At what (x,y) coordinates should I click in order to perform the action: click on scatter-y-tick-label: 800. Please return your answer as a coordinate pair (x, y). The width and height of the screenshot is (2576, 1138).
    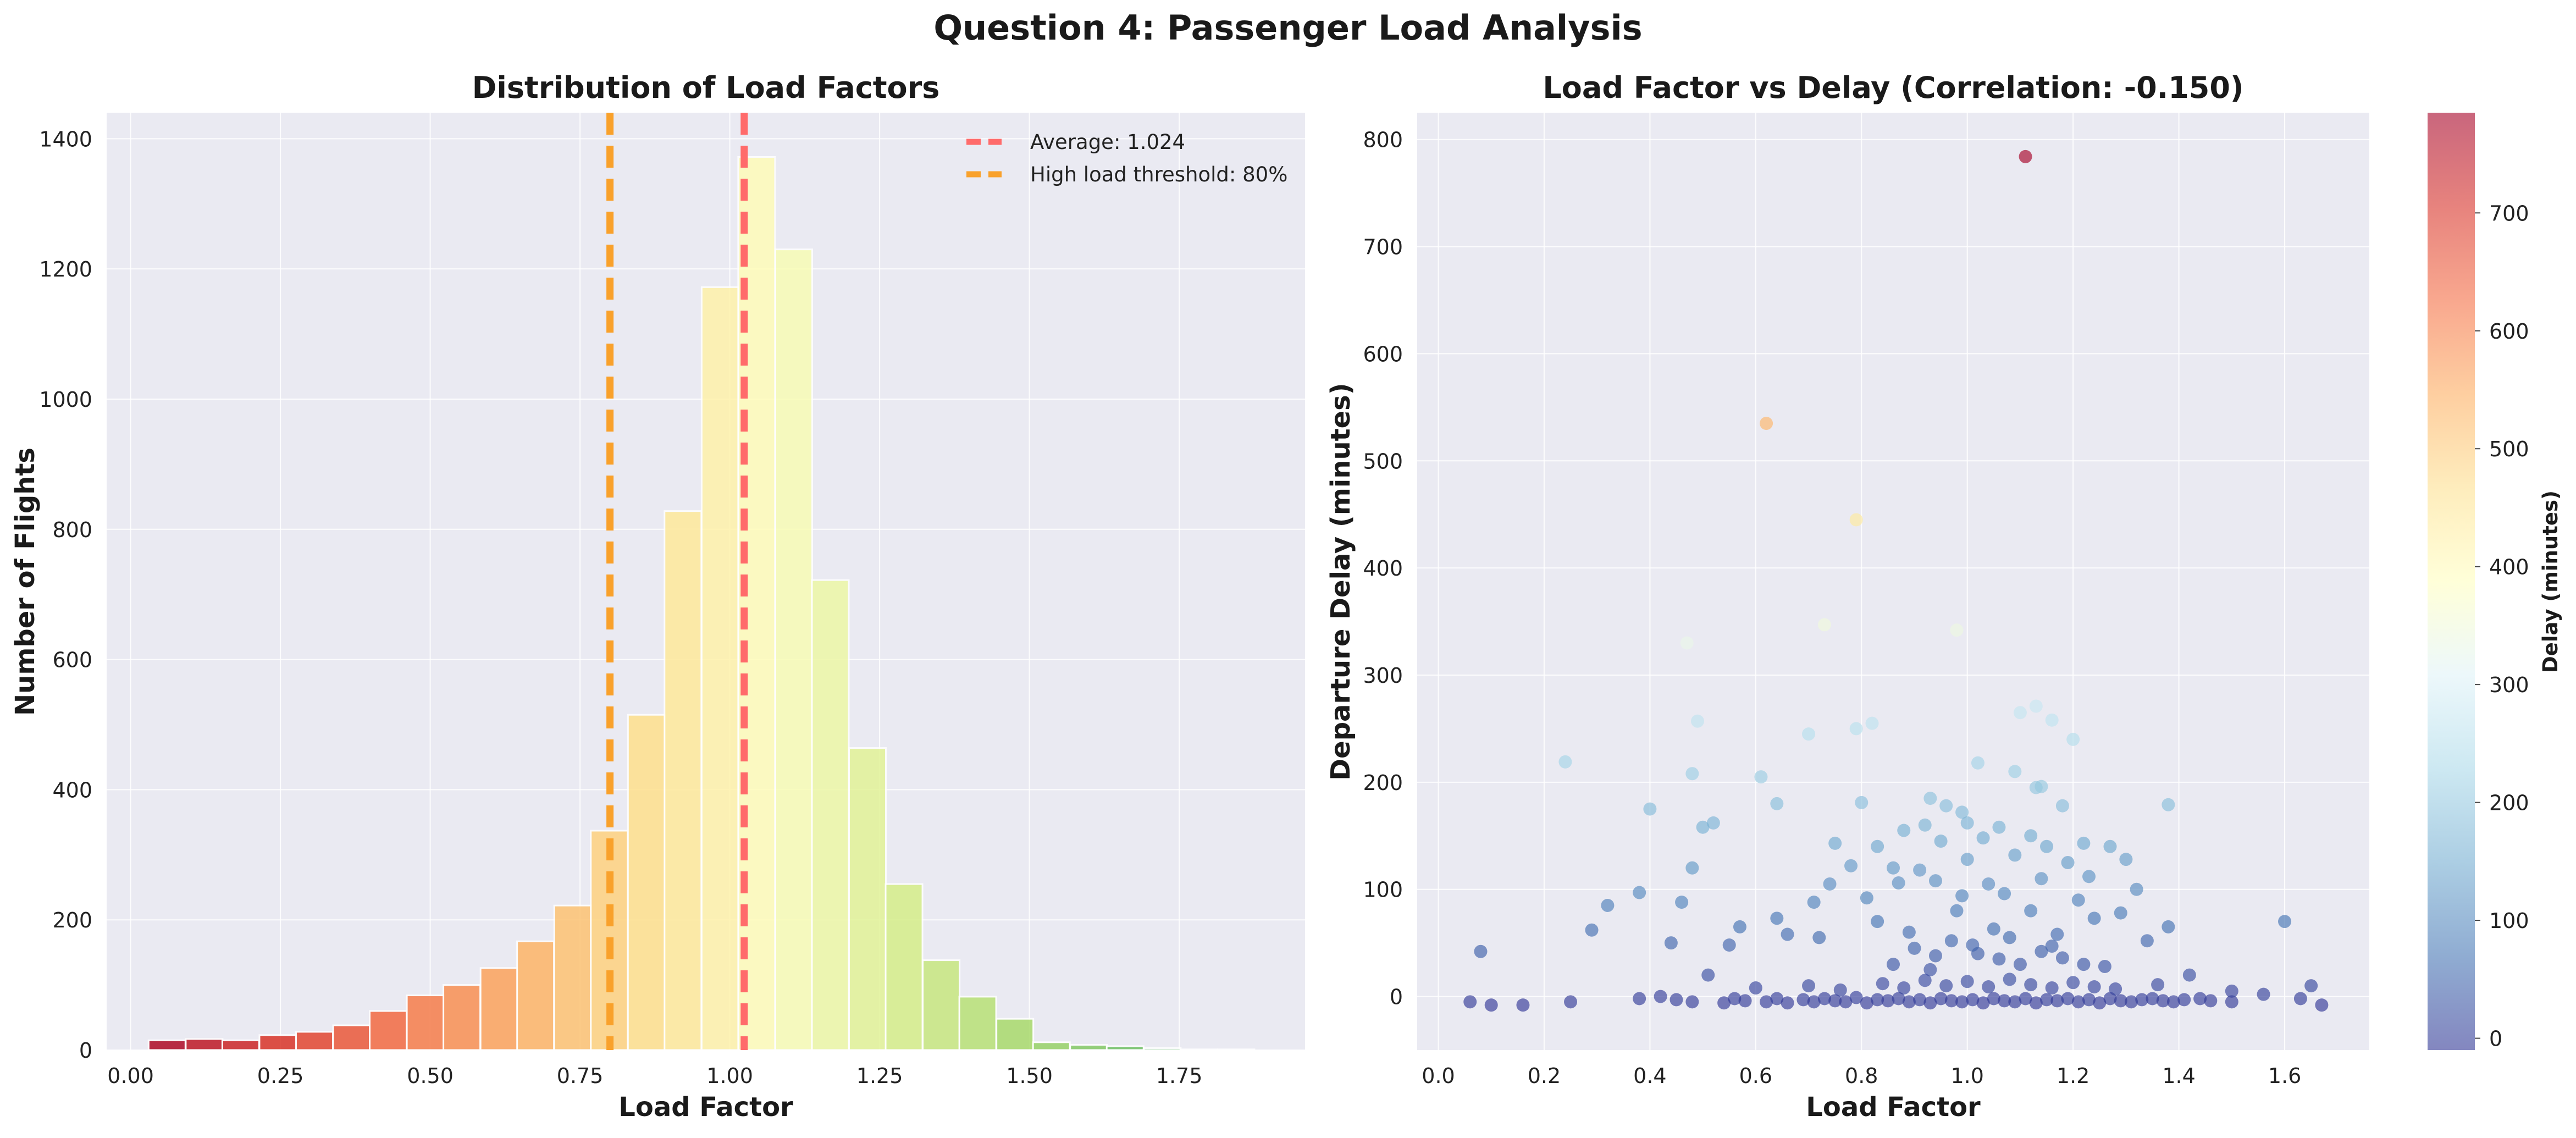
    Looking at the image, I should click on (1383, 140).